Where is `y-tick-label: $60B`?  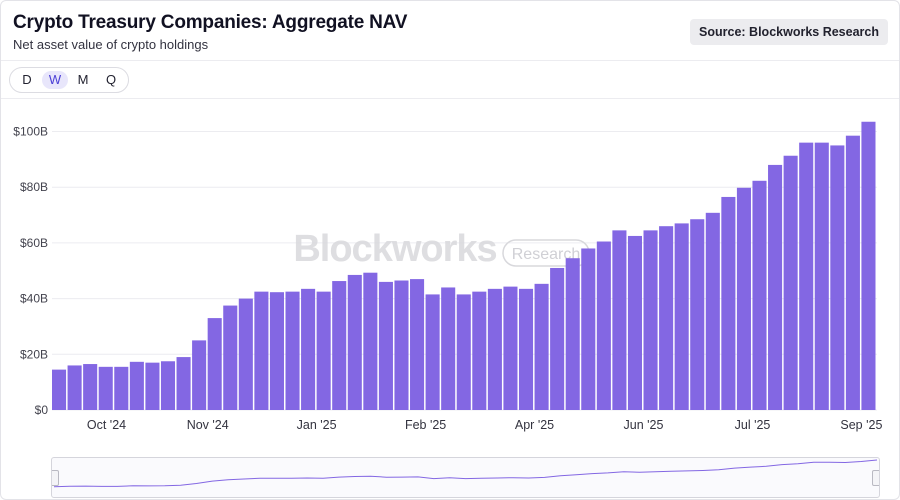
y-tick-label: $60B is located at coordinates (34, 243).